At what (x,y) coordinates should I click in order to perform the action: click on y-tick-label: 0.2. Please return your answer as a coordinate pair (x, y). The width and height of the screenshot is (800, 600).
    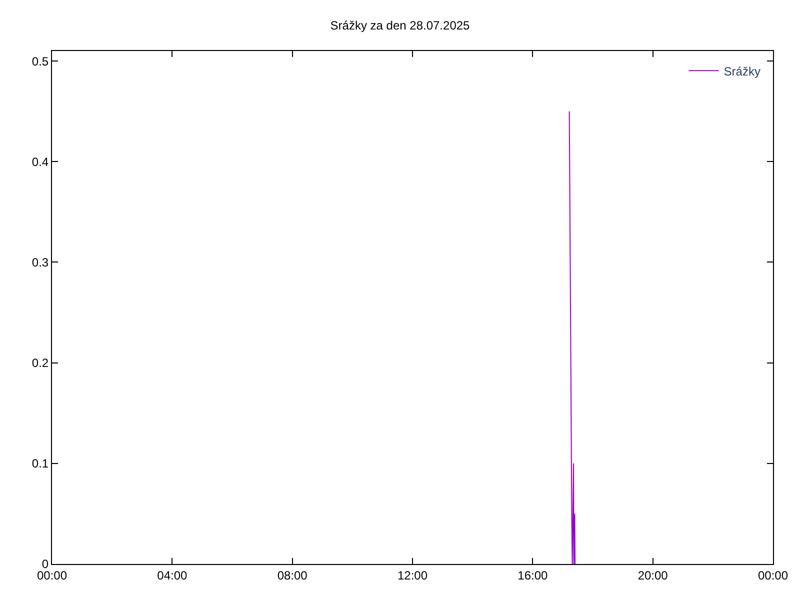
    Looking at the image, I should click on (40, 363).